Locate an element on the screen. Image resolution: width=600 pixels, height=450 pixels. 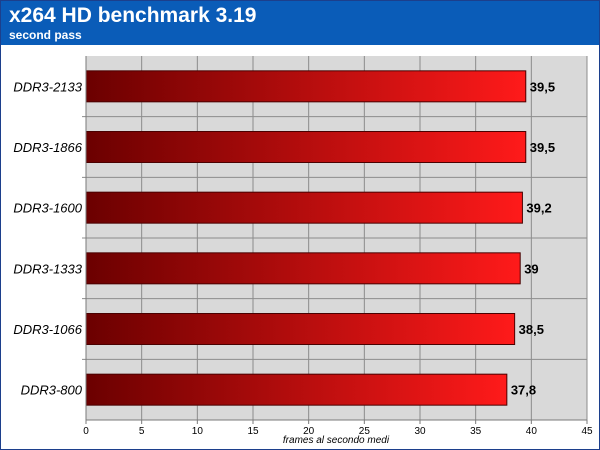
tick-label: 5 is located at coordinates (142, 431).